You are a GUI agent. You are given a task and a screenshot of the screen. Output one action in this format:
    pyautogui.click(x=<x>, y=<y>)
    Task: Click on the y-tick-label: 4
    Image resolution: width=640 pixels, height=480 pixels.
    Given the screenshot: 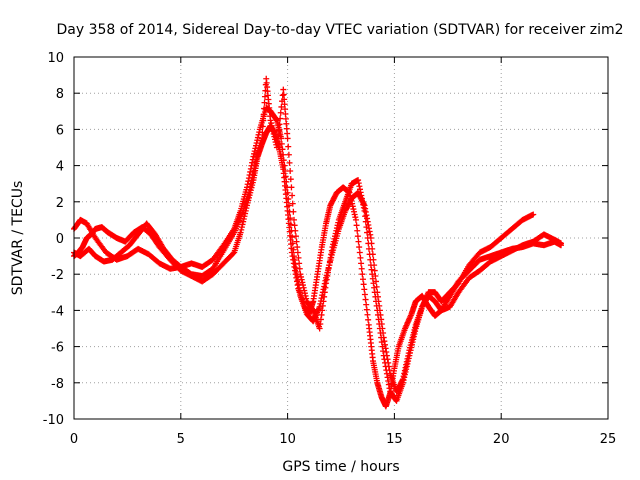 What is the action you would take?
    pyautogui.click(x=60, y=167)
    